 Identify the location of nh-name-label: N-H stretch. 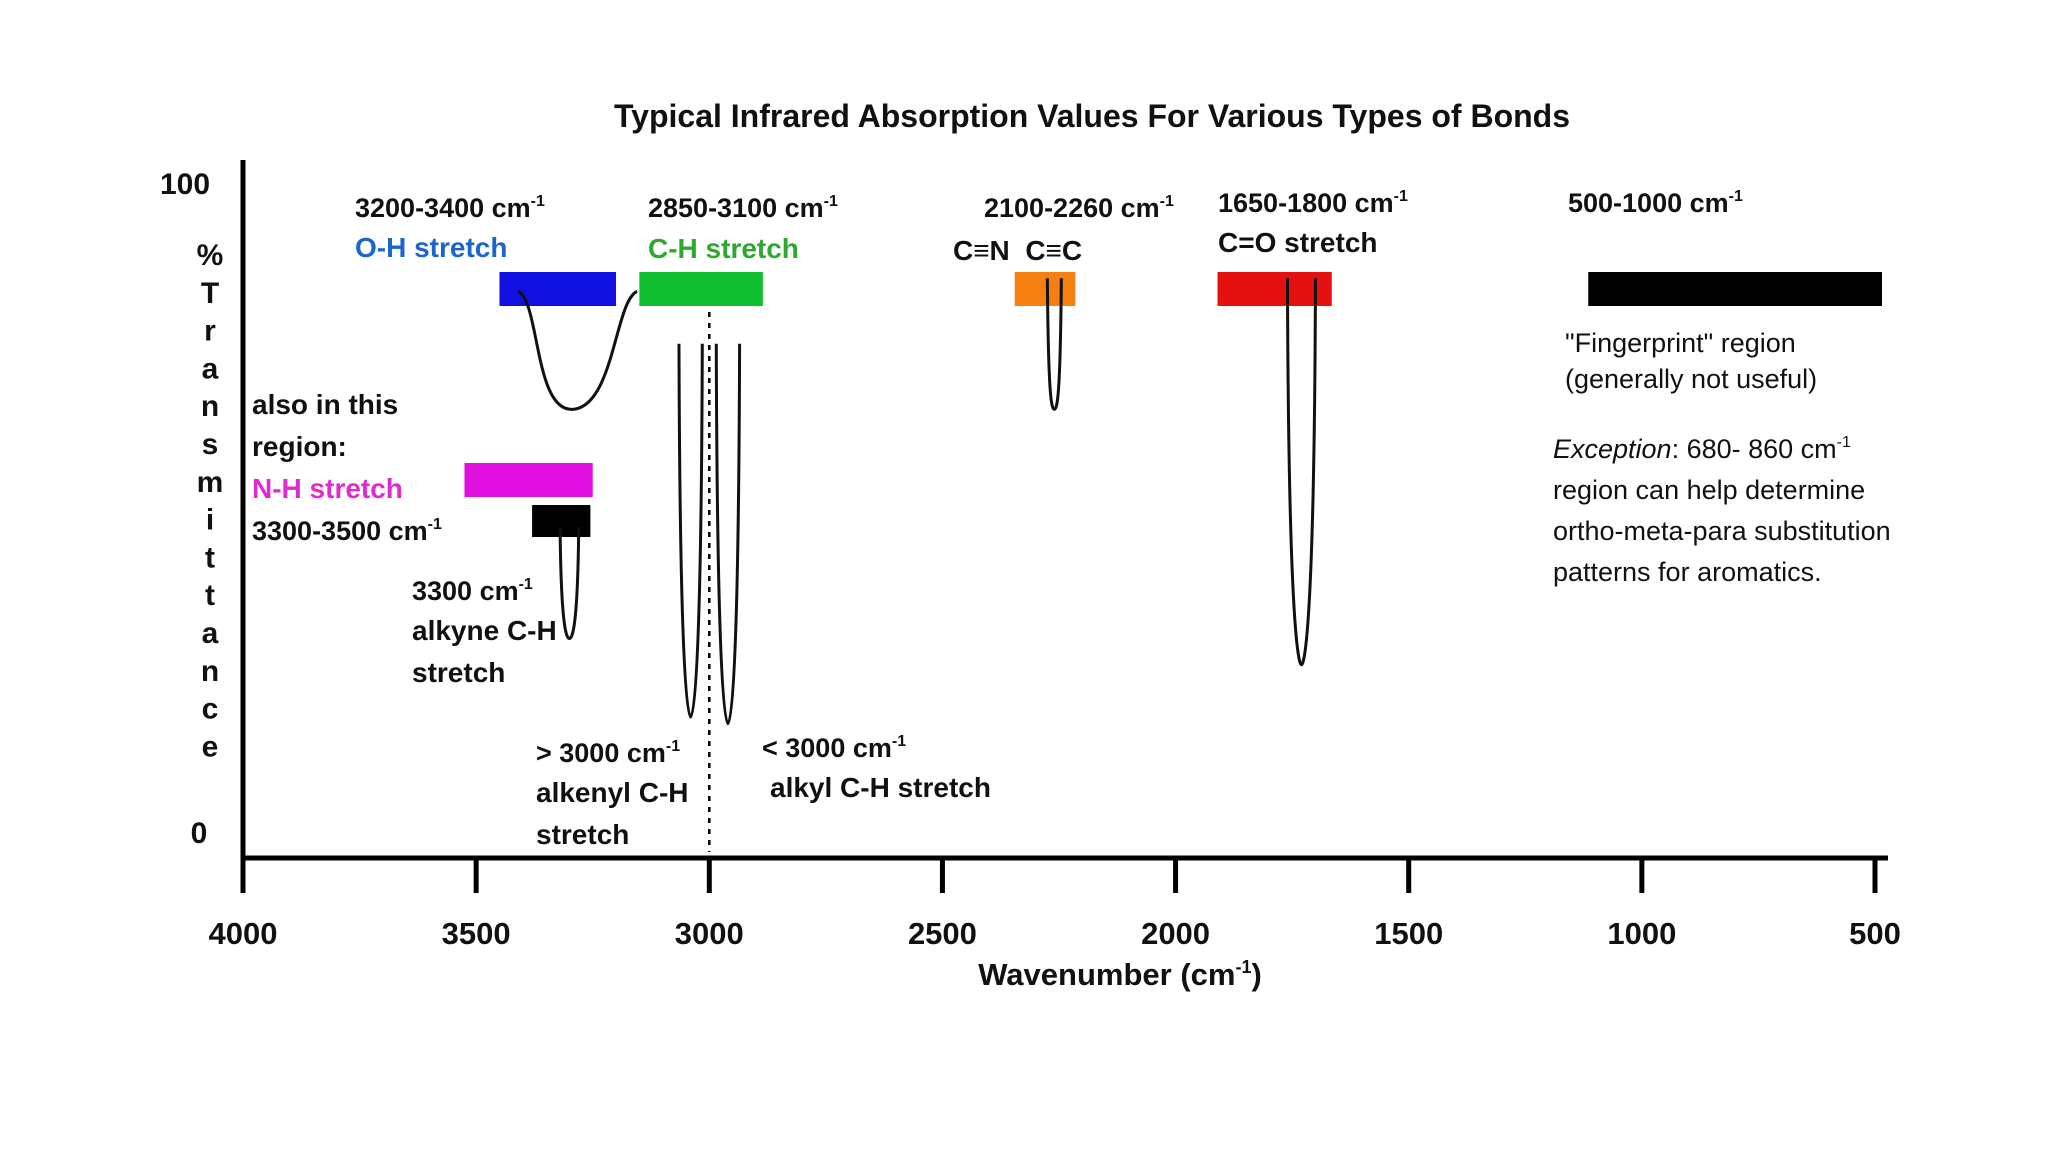
(327, 488).